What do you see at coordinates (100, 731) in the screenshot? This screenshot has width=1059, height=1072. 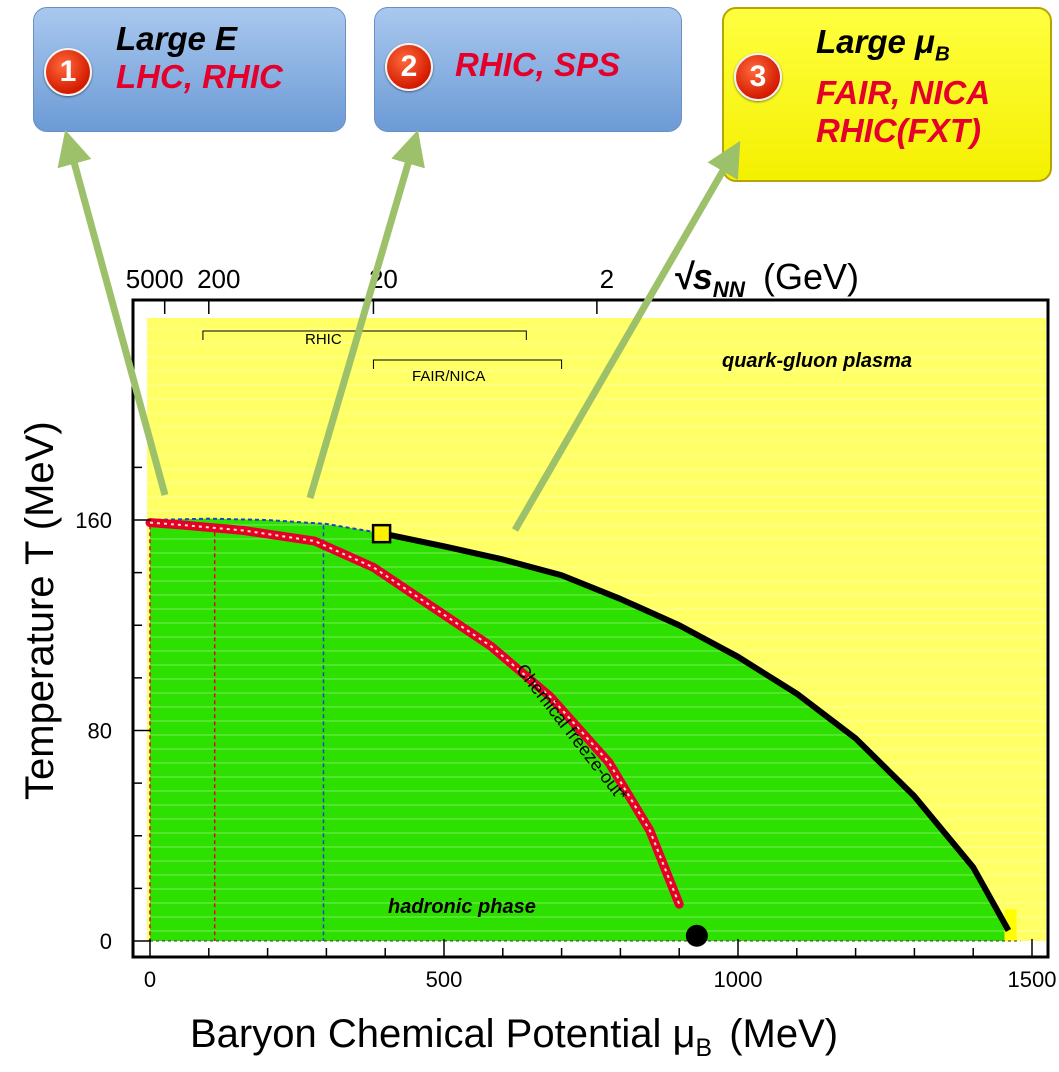 I see `y-tick-label: 80` at bounding box center [100, 731].